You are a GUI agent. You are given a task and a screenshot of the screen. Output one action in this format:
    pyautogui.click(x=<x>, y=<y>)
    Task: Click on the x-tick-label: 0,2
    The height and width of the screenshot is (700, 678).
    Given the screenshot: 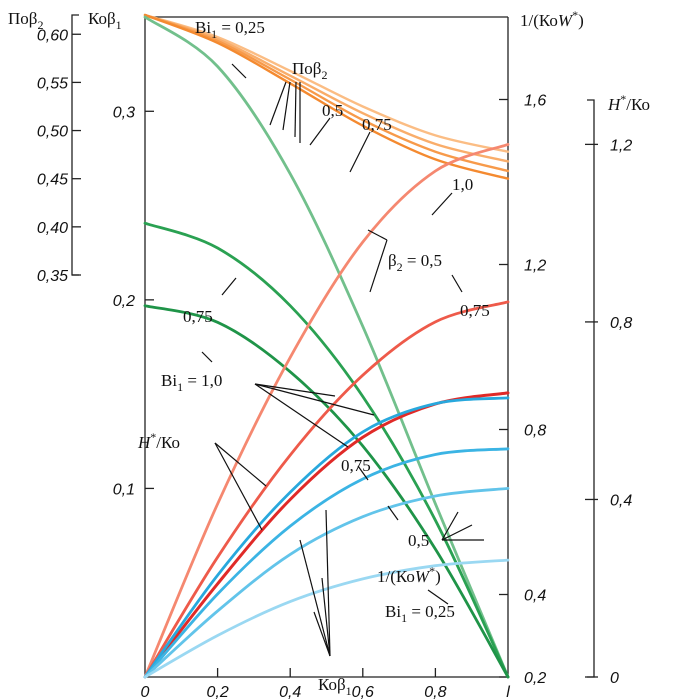 What is the action you would take?
    pyautogui.click(x=217, y=692)
    